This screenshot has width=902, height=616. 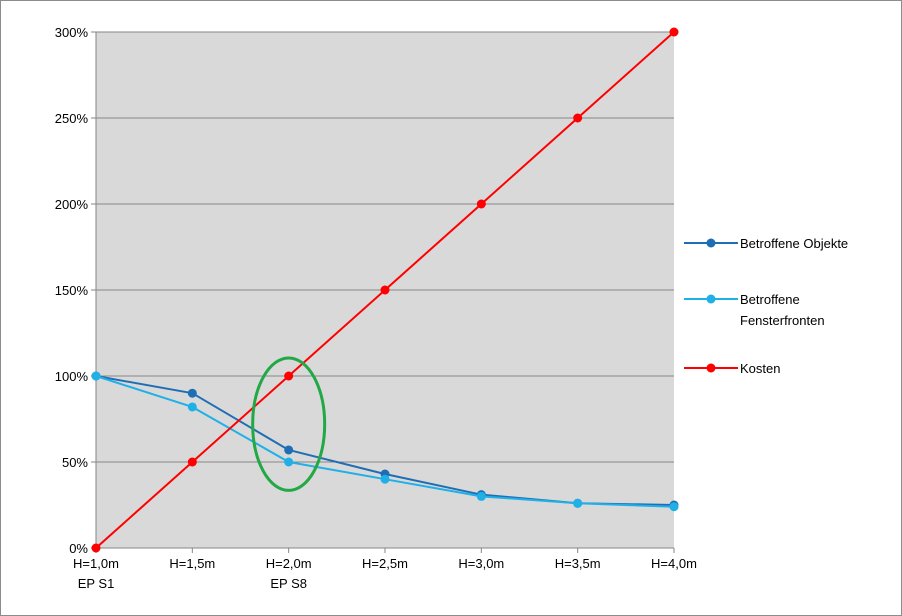 I want to click on x-tick-label: H=1,5m, so click(x=192, y=563).